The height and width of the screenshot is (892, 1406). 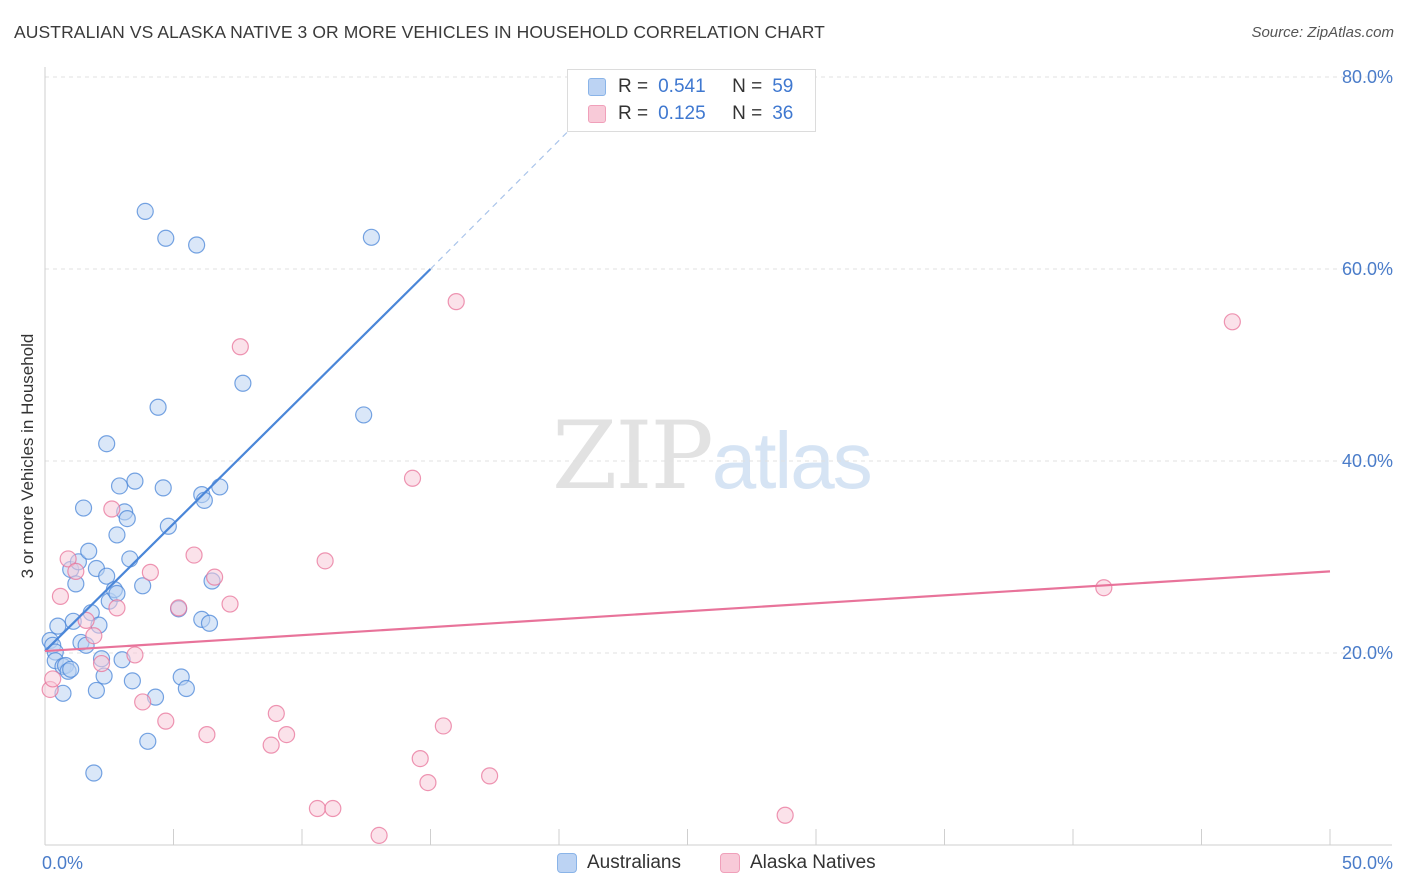 What do you see at coordinates (1367, 461) in the screenshot?
I see `y-tick-label: 40.0%` at bounding box center [1367, 461].